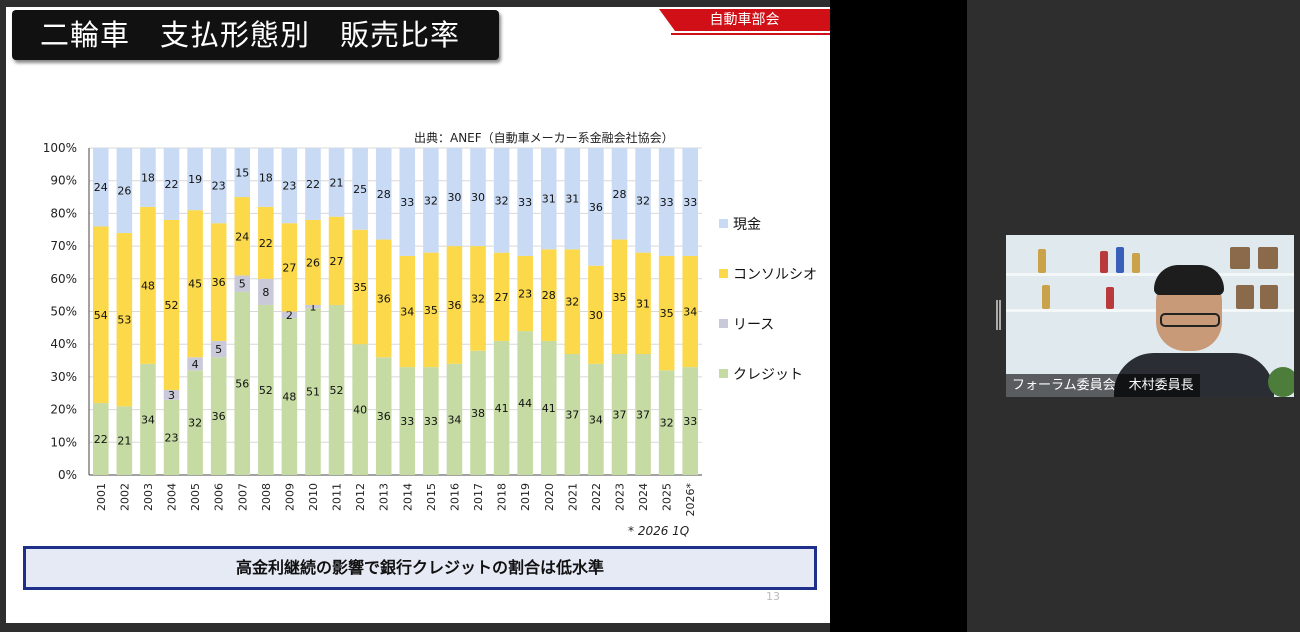 The image size is (1300, 632). I want to click on key-message-box: 高金利継続の影響で銀行クレジットの割合は低水準, so click(420, 568).